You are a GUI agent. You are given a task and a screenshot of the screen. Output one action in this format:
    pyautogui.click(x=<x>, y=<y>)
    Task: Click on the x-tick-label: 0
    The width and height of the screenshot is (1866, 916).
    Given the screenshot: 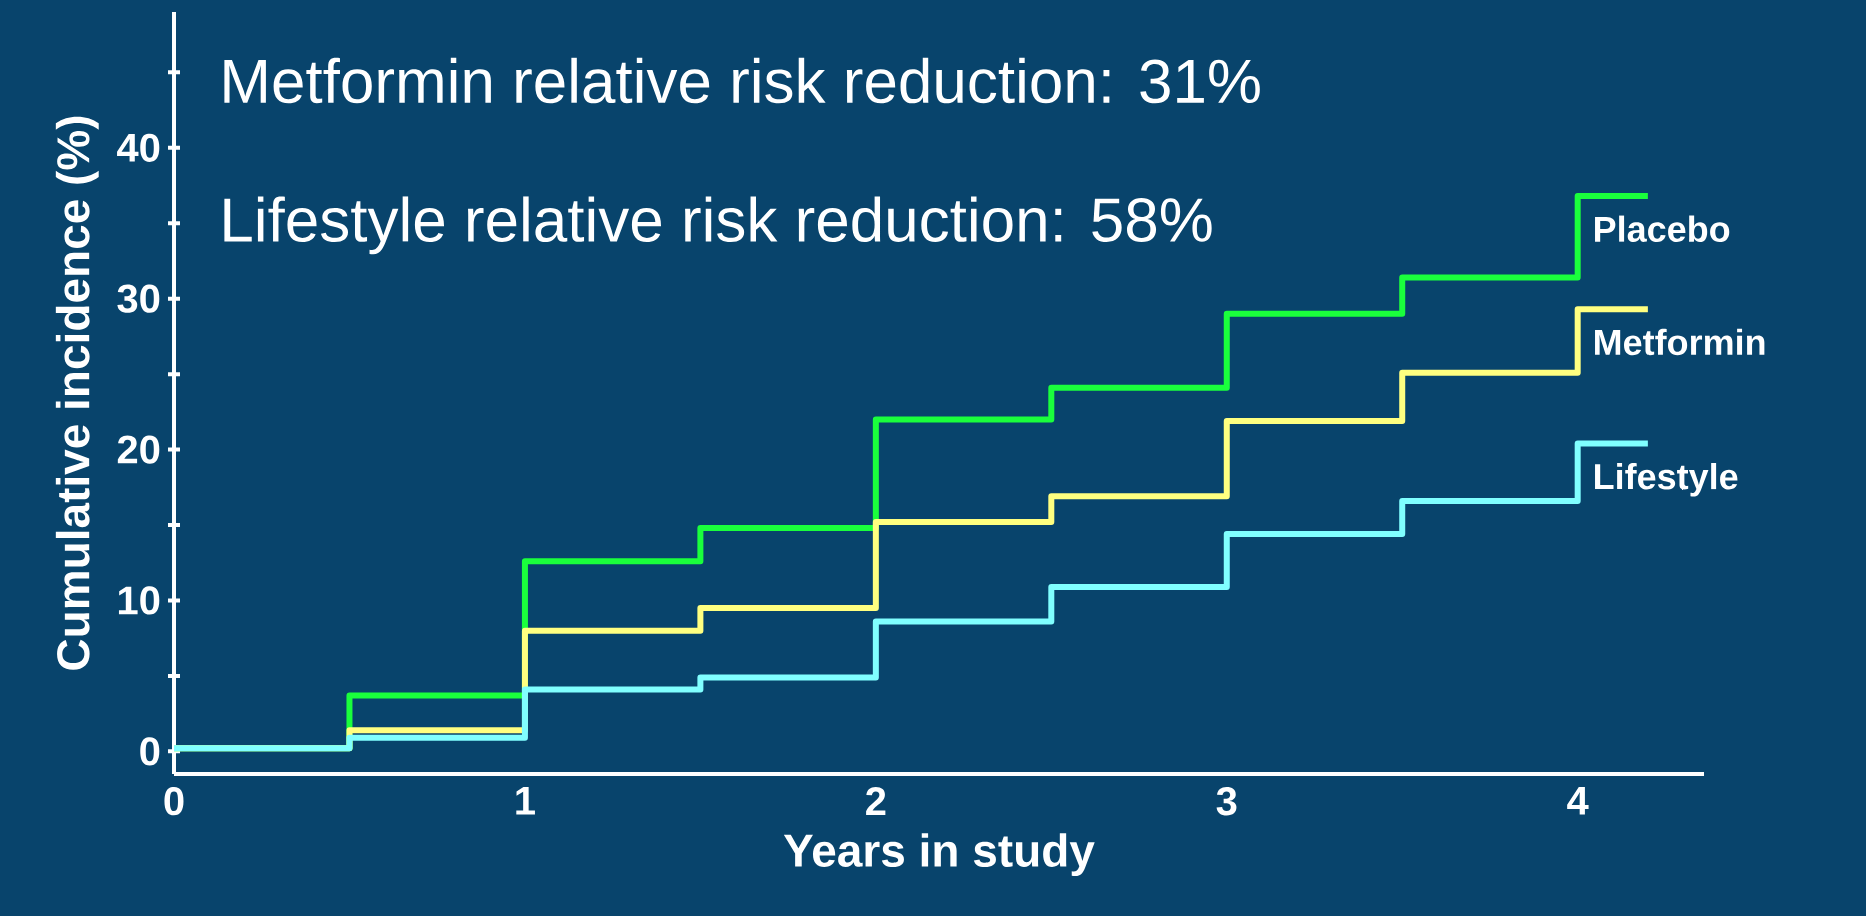 What is the action you would take?
    pyautogui.click(x=174, y=801)
    